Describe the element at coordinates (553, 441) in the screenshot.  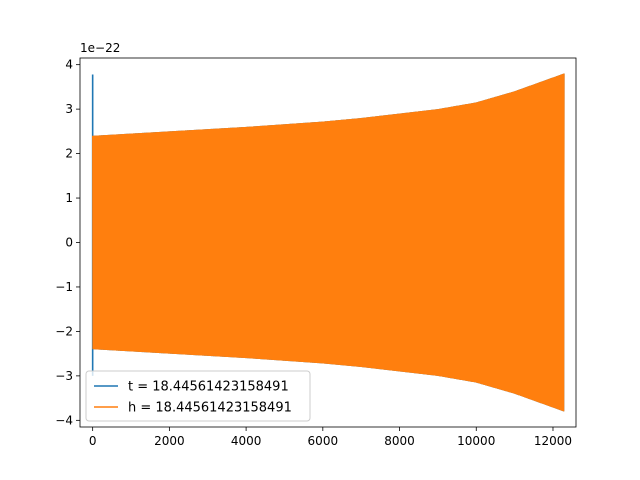
I see `x-tick-label: 12000` at that location.